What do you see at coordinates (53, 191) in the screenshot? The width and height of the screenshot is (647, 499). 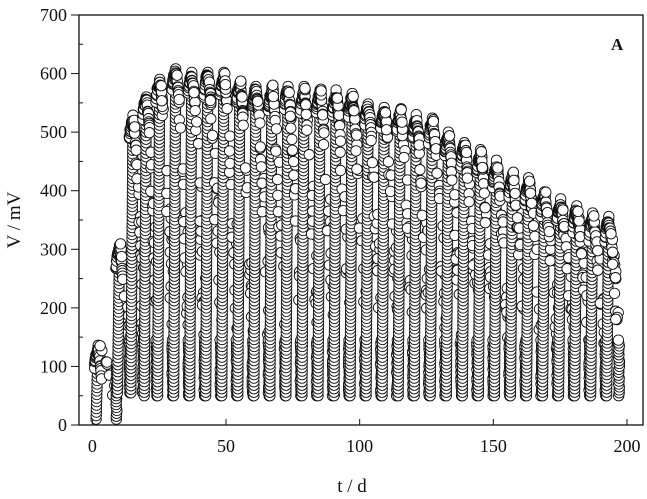 I see `y-tick-label: 400` at bounding box center [53, 191].